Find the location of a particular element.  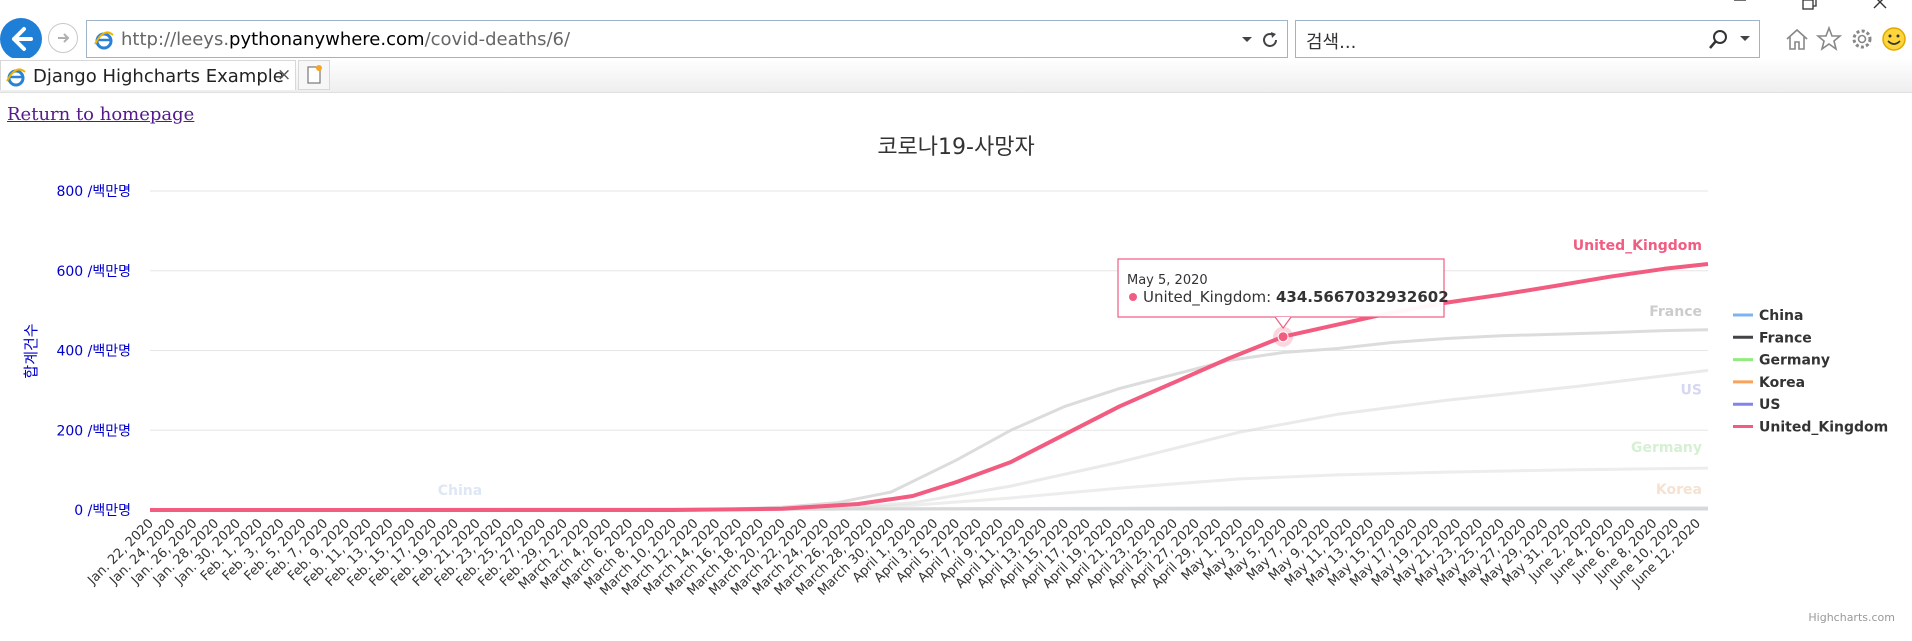

new-tab-button is located at coordinates (314, 75).